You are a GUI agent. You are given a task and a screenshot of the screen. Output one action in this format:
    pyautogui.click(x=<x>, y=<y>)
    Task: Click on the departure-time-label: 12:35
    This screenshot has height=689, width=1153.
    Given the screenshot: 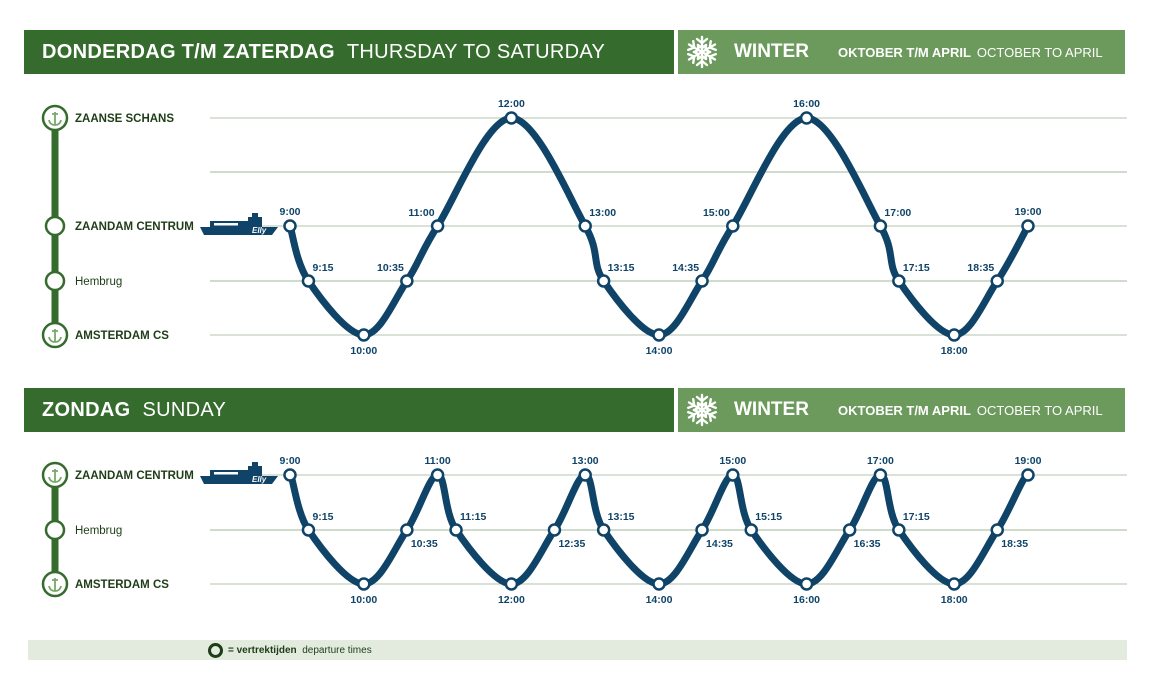 What is the action you would take?
    pyautogui.click(x=571, y=544)
    